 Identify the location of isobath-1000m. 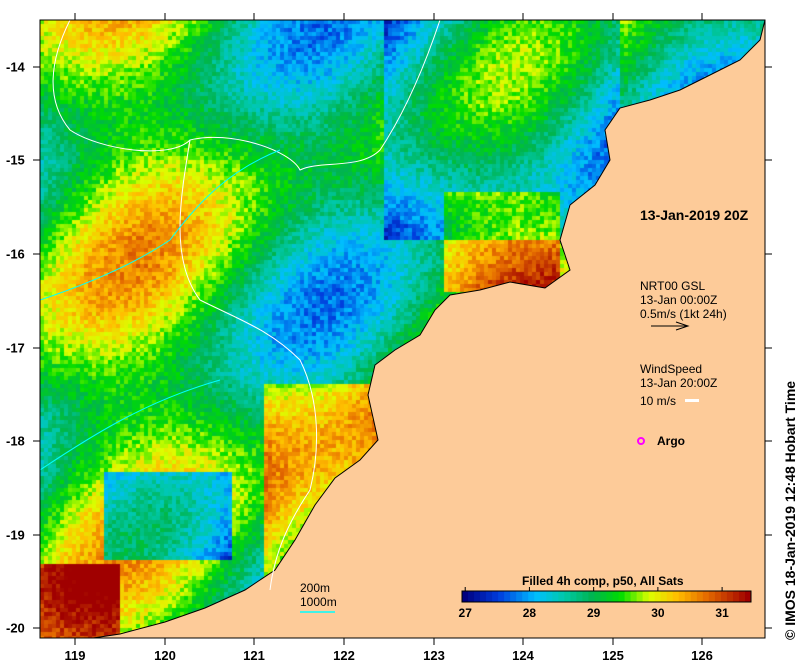
(160, 310).